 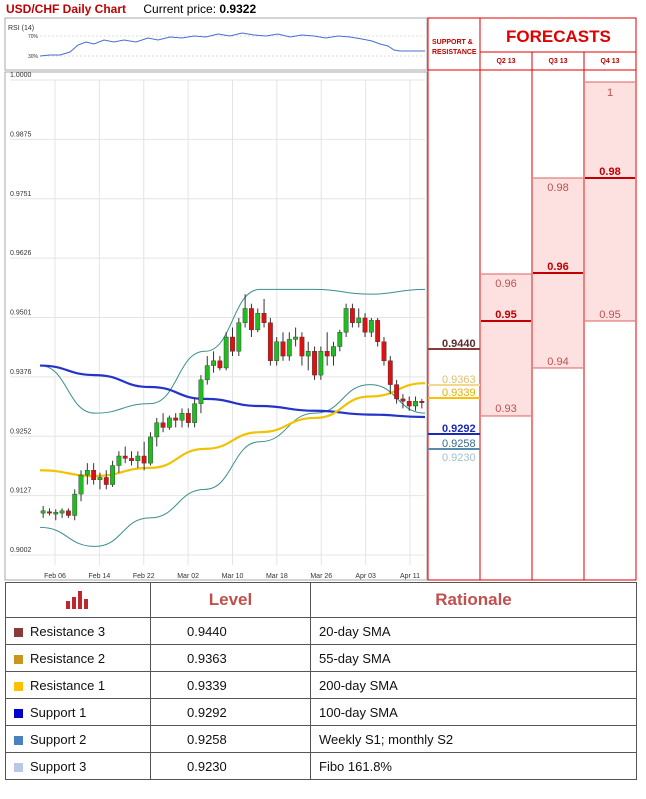 I want to click on x-tick-label: Mar 02, so click(x=188, y=576).